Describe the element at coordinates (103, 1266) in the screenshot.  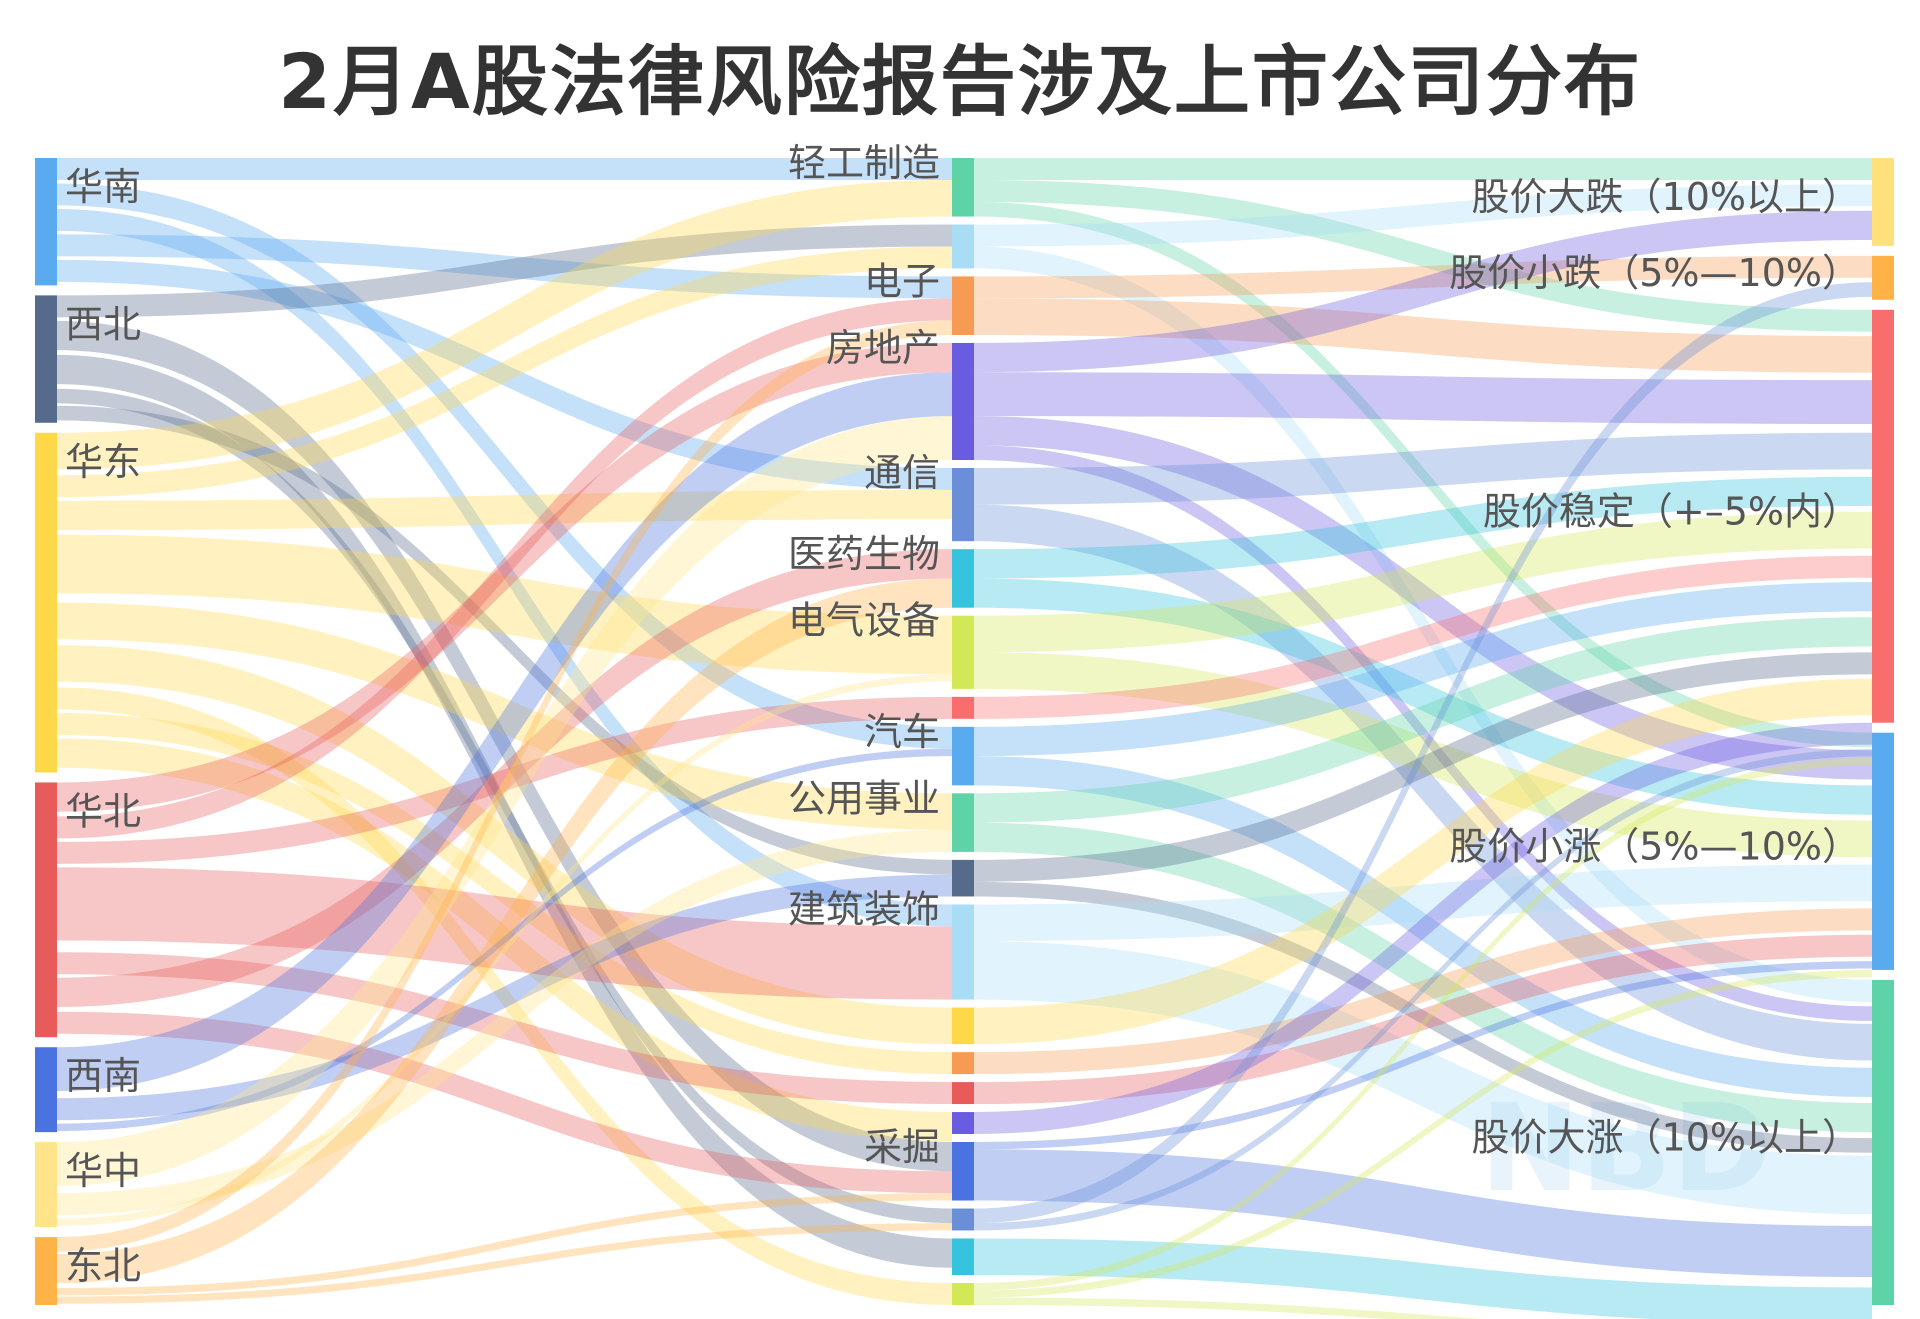
I see `region-label-6: 东北` at that location.